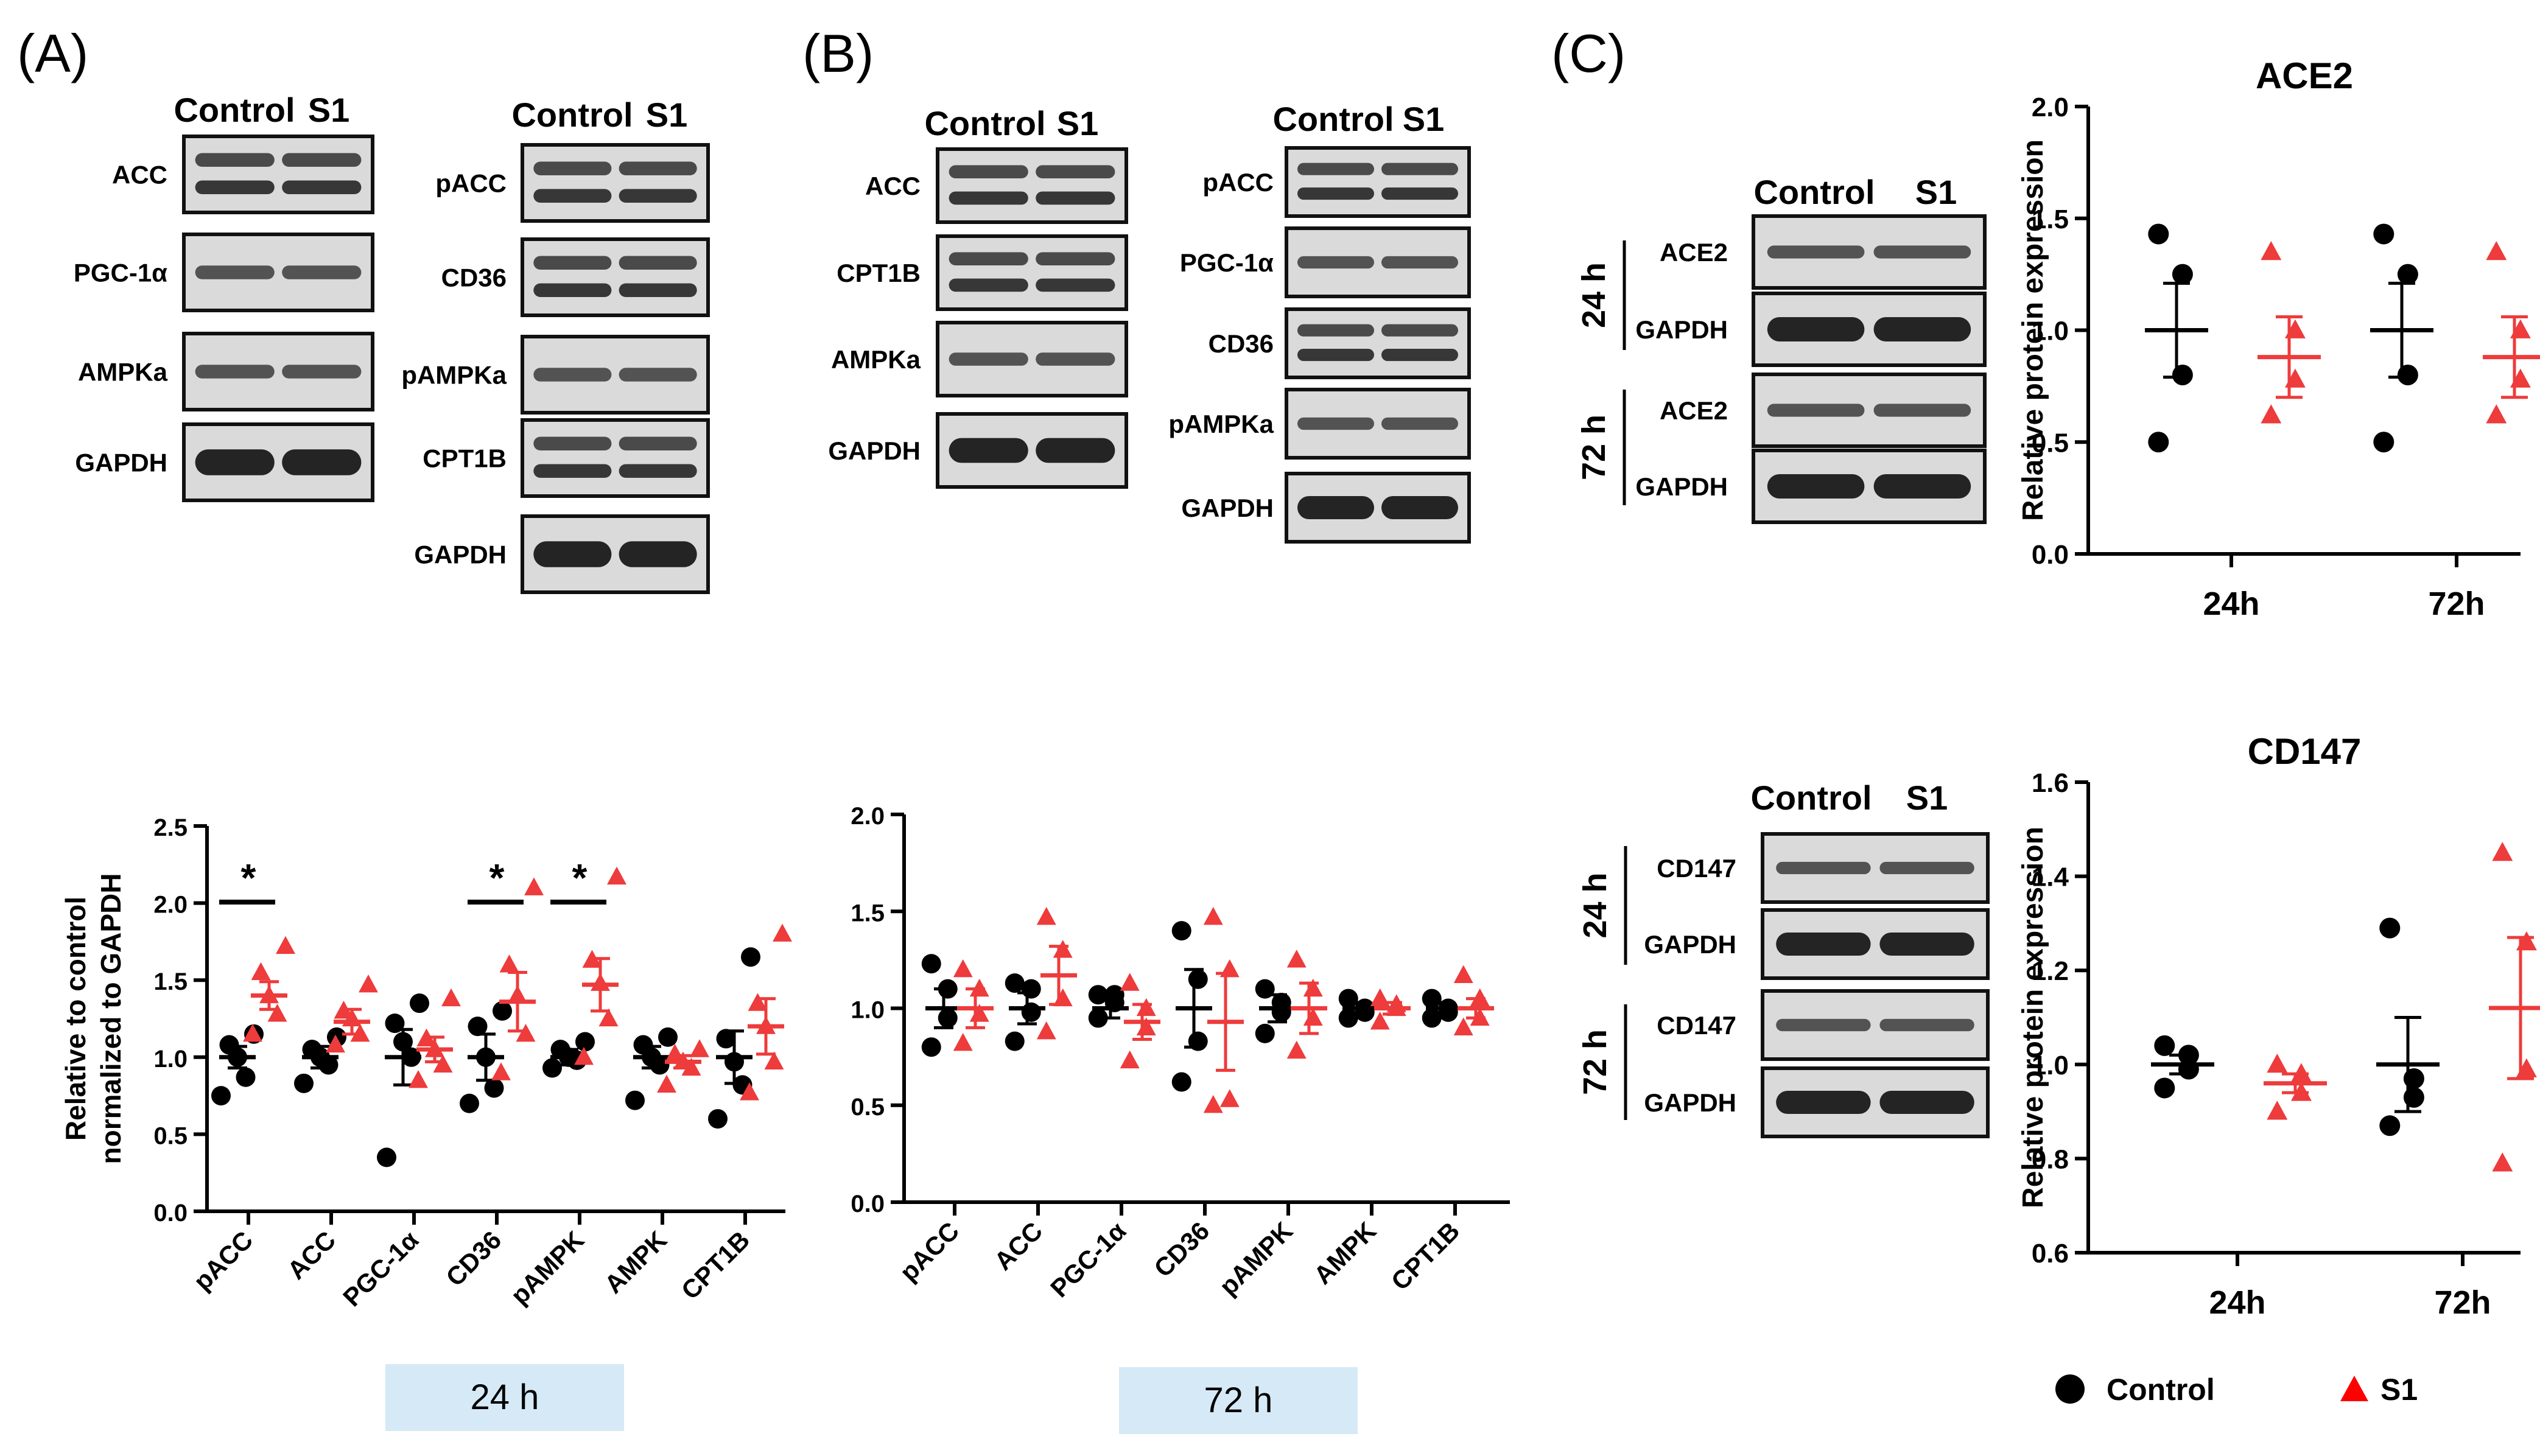  What do you see at coordinates (580, 878) in the screenshot?
I see `significance-star: *` at bounding box center [580, 878].